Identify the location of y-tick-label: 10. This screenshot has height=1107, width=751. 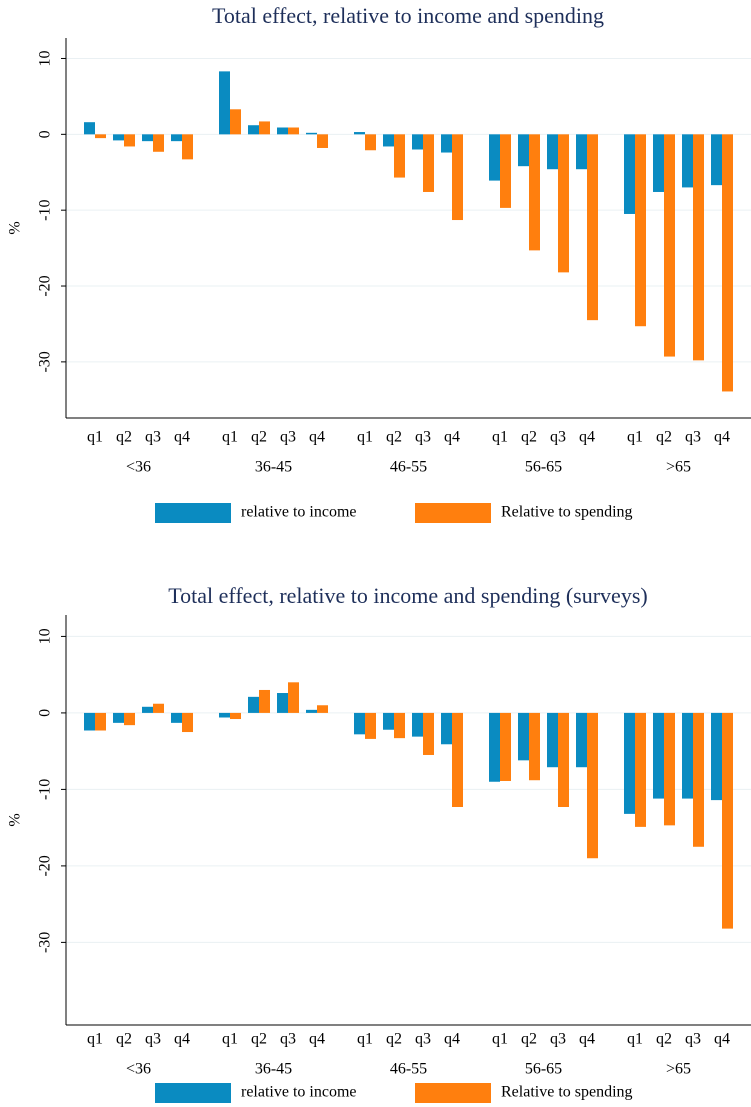
(45, 636).